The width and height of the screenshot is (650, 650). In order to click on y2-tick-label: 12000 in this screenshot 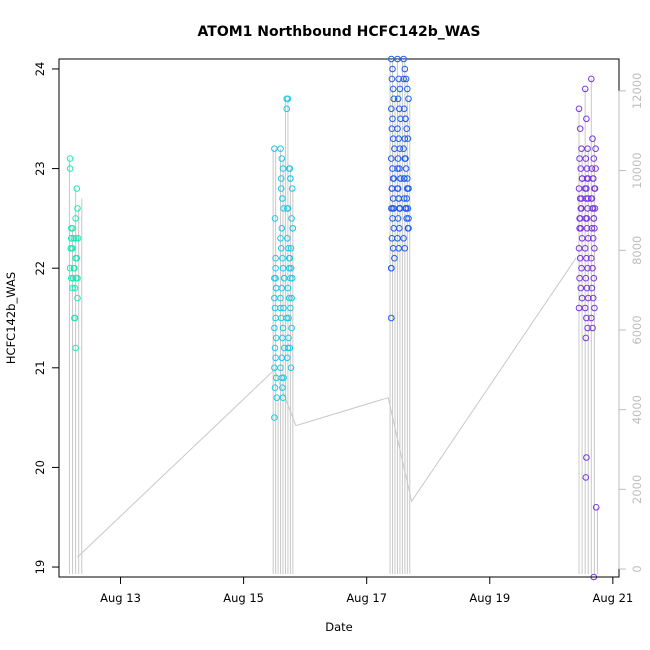, I will do `click(637, 91)`.